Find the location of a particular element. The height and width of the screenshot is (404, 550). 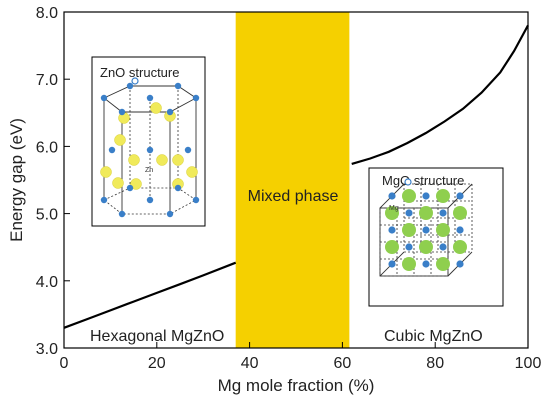

mixed-phase-label: Mixed phase is located at coordinates (293, 196).